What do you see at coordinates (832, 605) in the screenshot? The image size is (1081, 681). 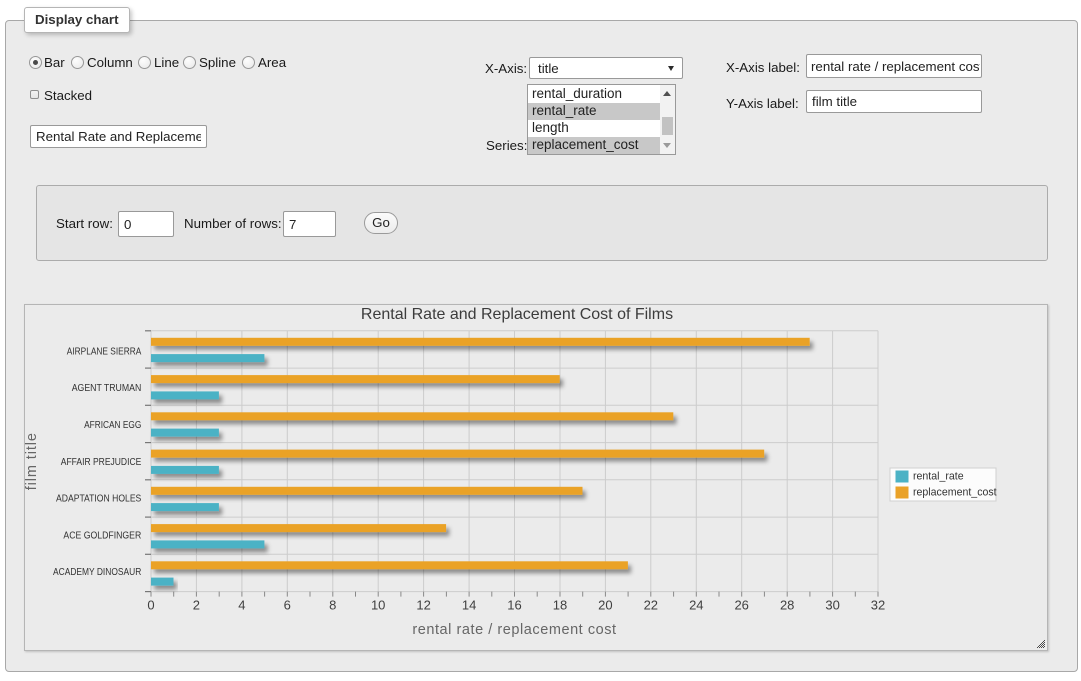 I see `svg-text: 30` at bounding box center [832, 605].